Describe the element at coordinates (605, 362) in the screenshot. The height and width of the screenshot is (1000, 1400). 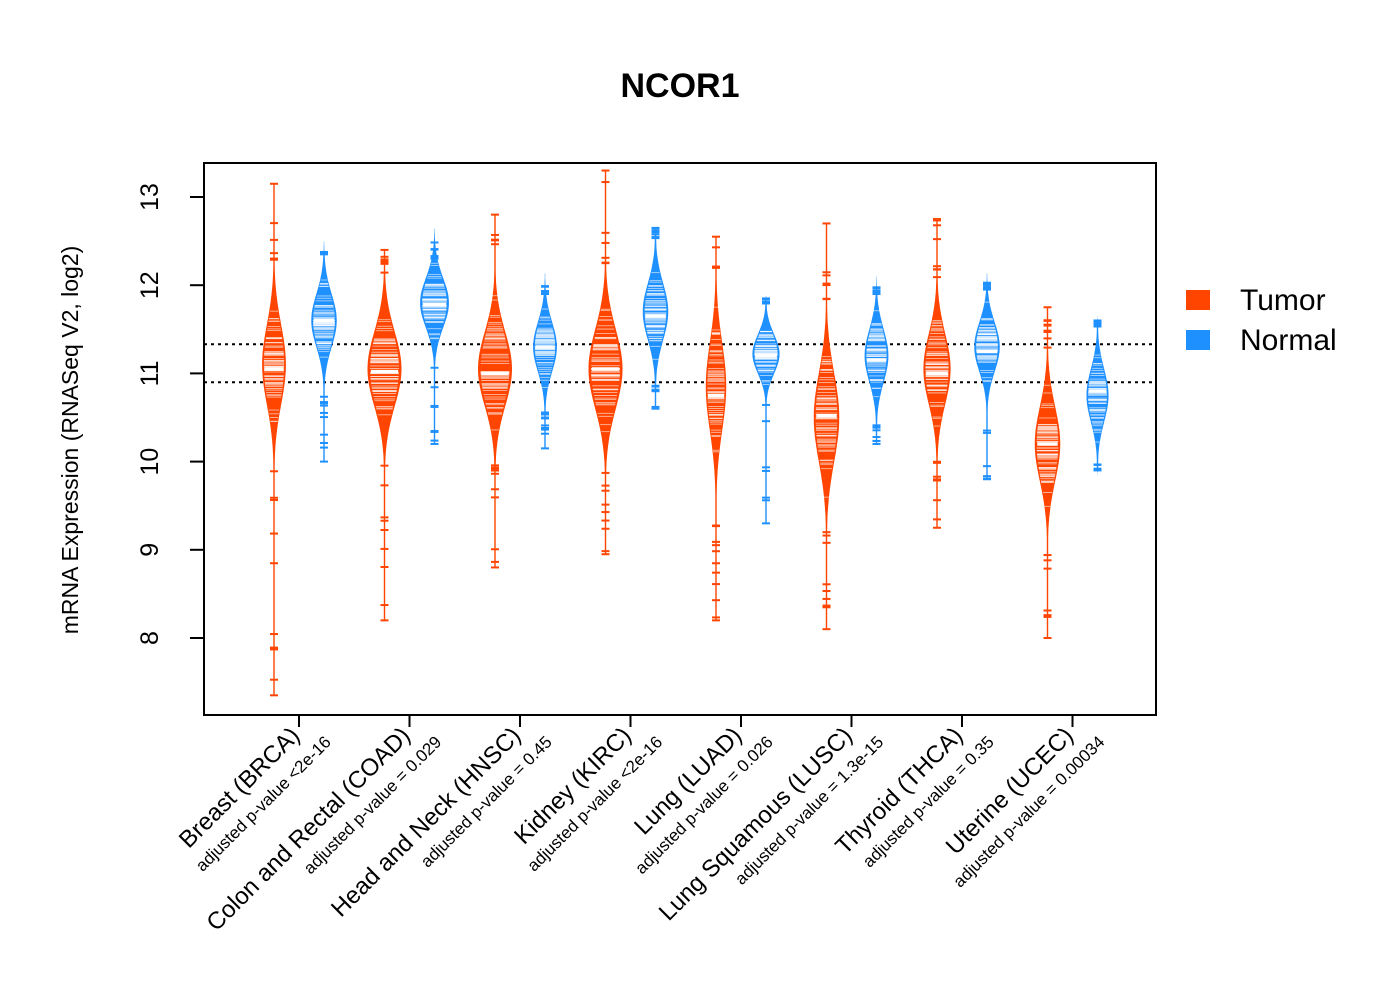
I see `tumor-kidney-kirc-bean` at that location.